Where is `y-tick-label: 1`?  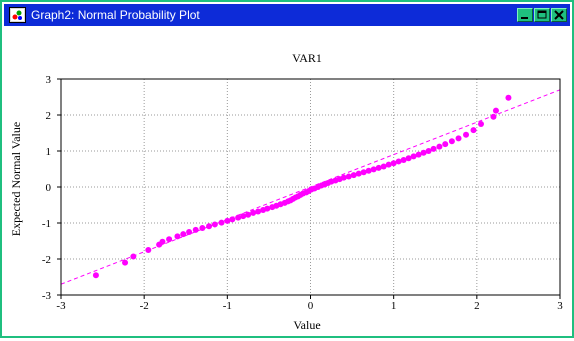
y-tick-label: 1 is located at coordinates (49, 152).